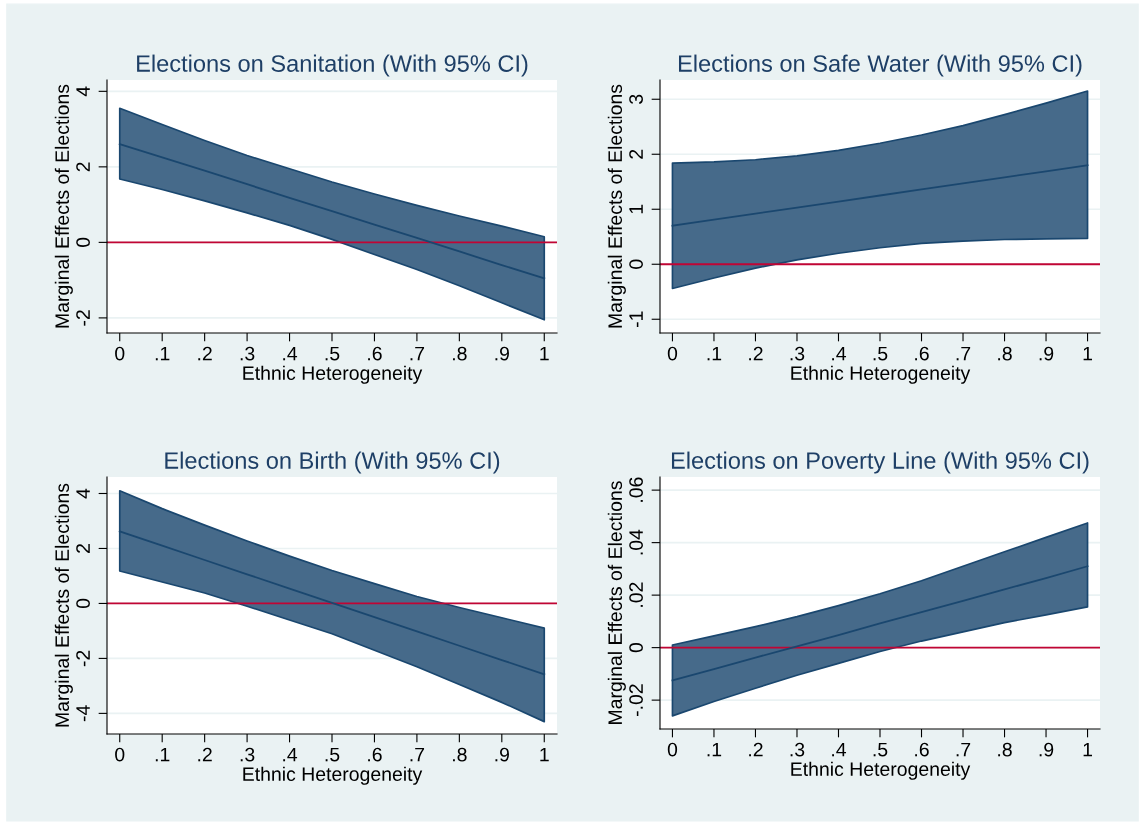  Describe the element at coordinates (636, 209) in the screenshot. I see `y-tick-label: 1` at that location.